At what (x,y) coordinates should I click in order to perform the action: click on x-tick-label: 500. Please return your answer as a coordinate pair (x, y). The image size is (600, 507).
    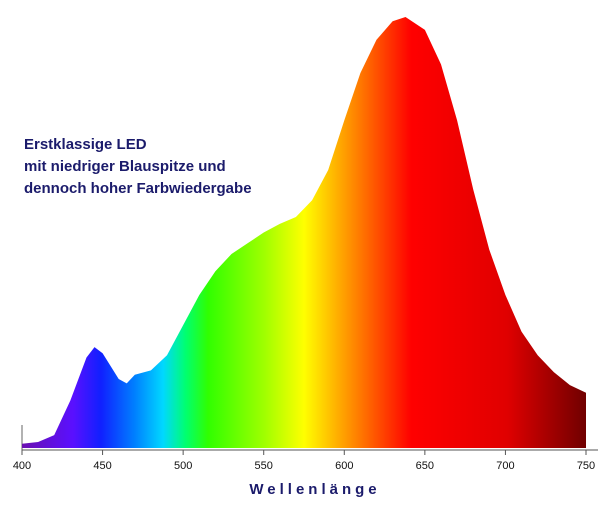
    Looking at the image, I should click on (183, 466).